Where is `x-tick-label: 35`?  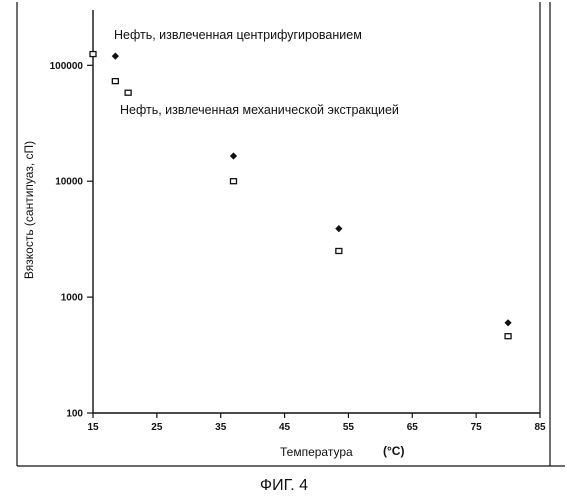
x-tick-label: 35 is located at coordinates (221, 427).